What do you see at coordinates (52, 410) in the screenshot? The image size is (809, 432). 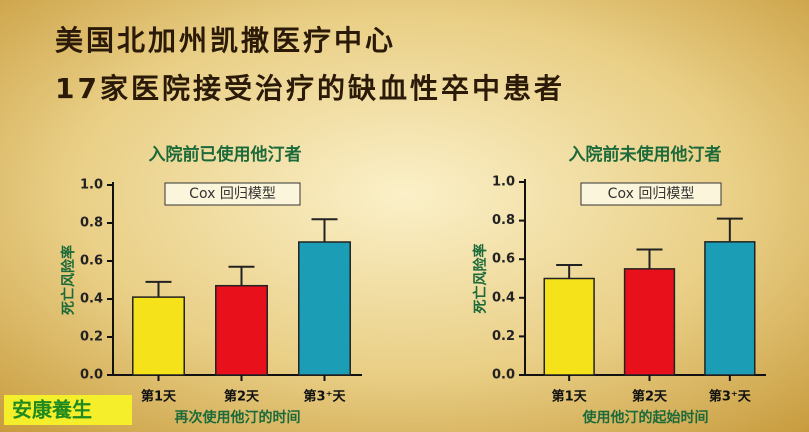 I see `watermark: 安康養生` at bounding box center [52, 410].